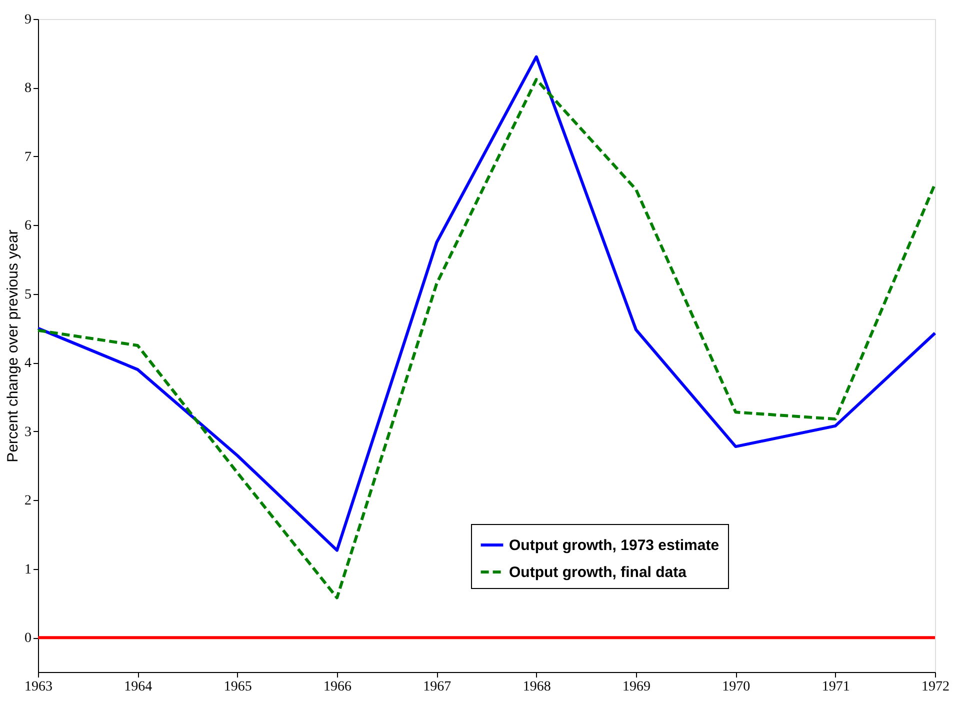 This screenshot has height=704, width=976. Describe the element at coordinates (28, 570) in the screenshot. I see `y-tick-label: 1` at that location.